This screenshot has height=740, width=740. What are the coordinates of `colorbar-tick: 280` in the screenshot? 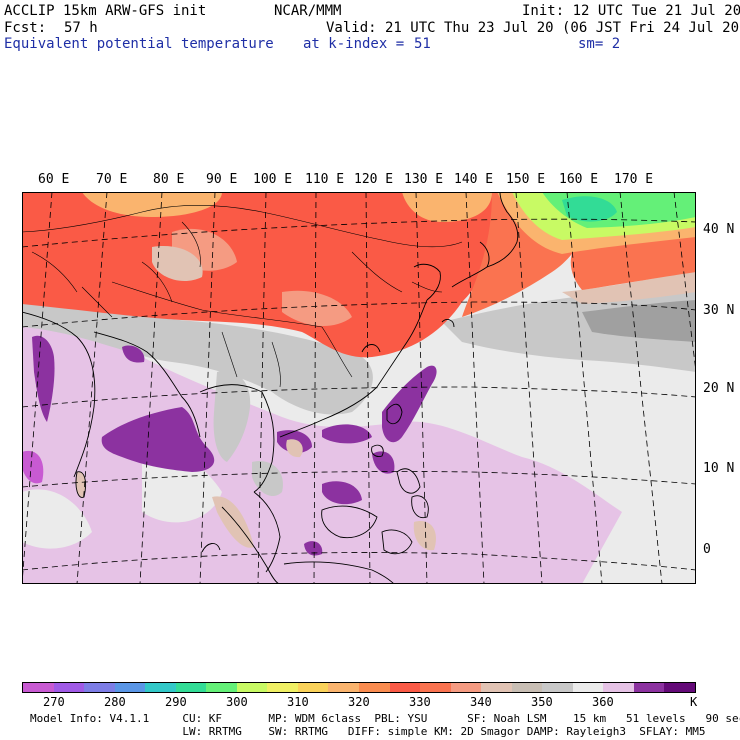 It's located at (115, 702).